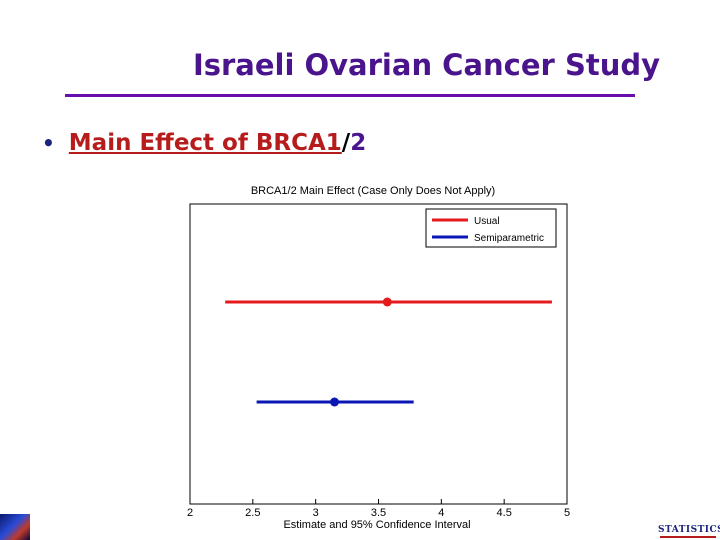 This screenshot has width=720, height=540. I want to click on title-underline, so click(350, 95).